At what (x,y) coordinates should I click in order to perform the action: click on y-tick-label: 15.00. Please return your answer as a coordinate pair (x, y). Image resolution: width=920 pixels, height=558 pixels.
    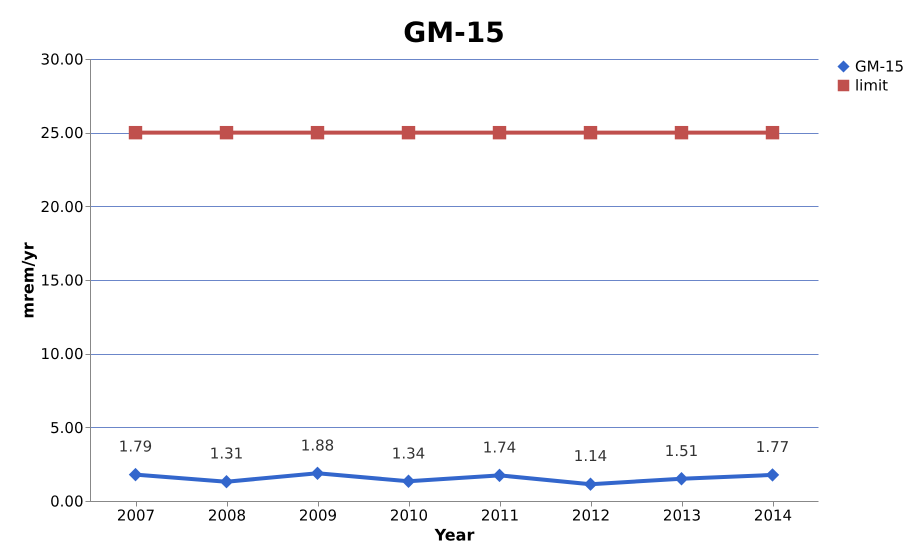
    Looking at the image, I should click on (62, 281).